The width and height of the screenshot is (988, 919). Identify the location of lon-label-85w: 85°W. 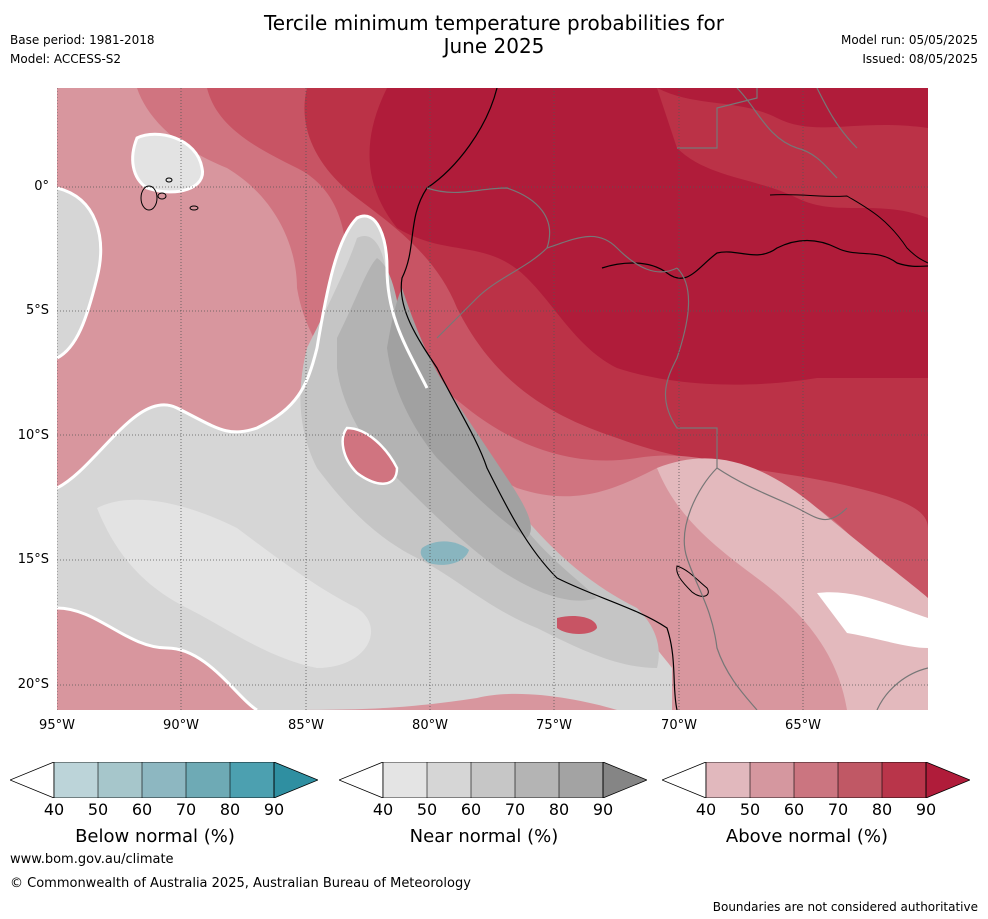
(306, 725).